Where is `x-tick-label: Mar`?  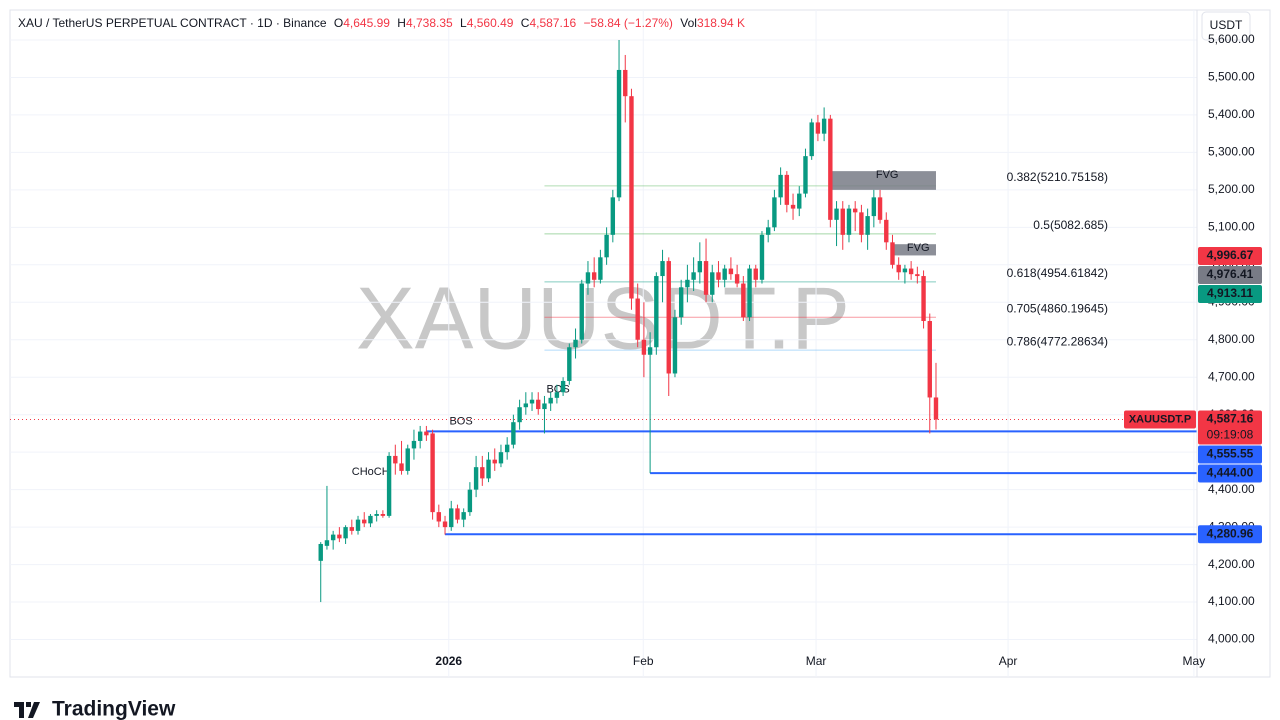
x-tick-label: Mar is located at coordinates (816, 661).